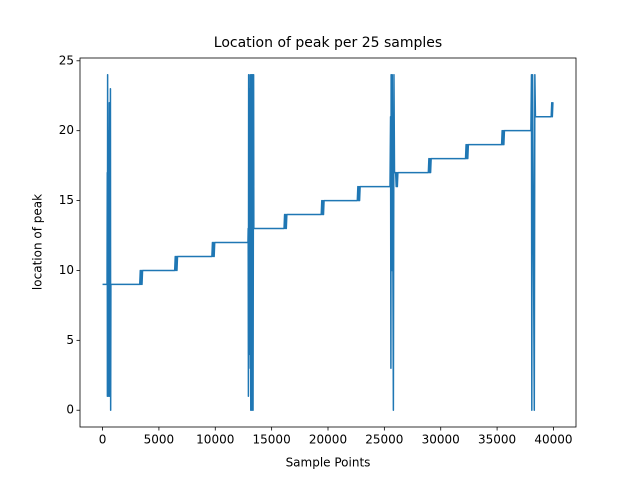 The image size is (640, 480). I want to click on y-tick-label: 25, so click(66, 60).